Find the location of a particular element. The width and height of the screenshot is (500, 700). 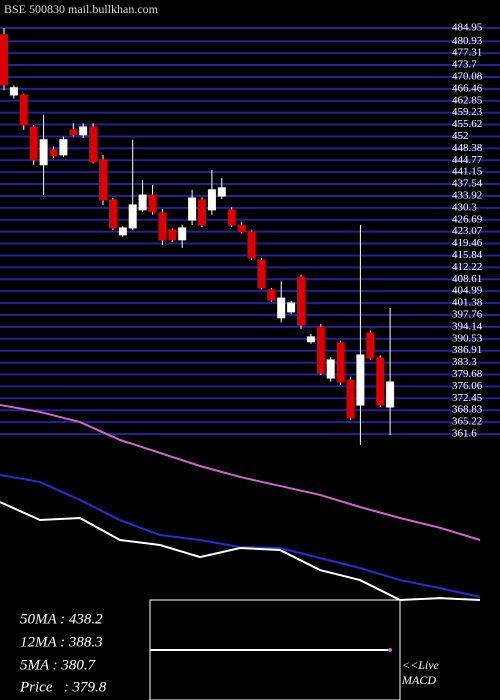

y-tick-label: 433.92 is located at coordinates (467, 195).